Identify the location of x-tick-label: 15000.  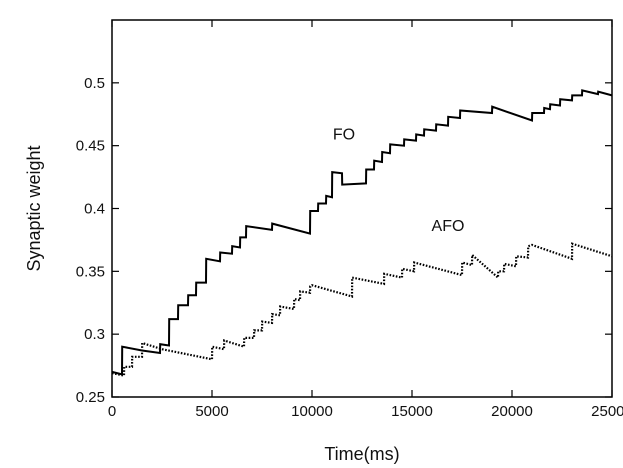
(412, 411).